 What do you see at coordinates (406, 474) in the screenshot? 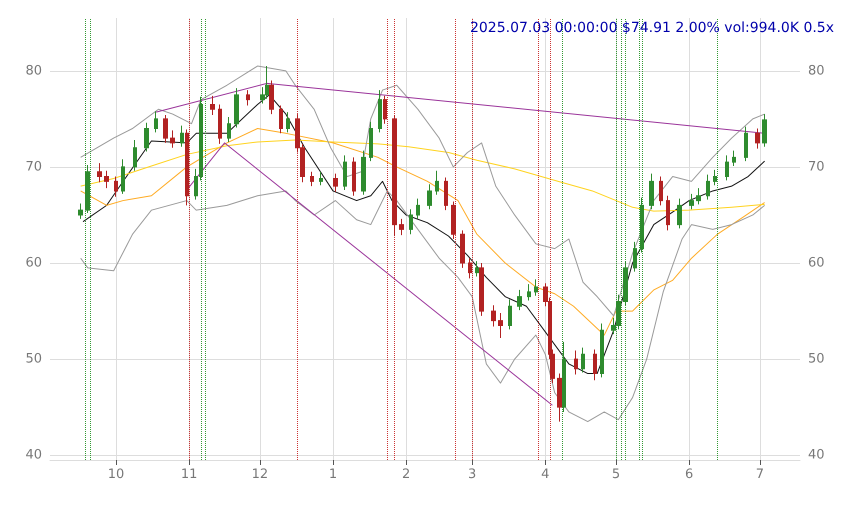
I see `x-tick-label: 2` at bounding box center [406, 474].